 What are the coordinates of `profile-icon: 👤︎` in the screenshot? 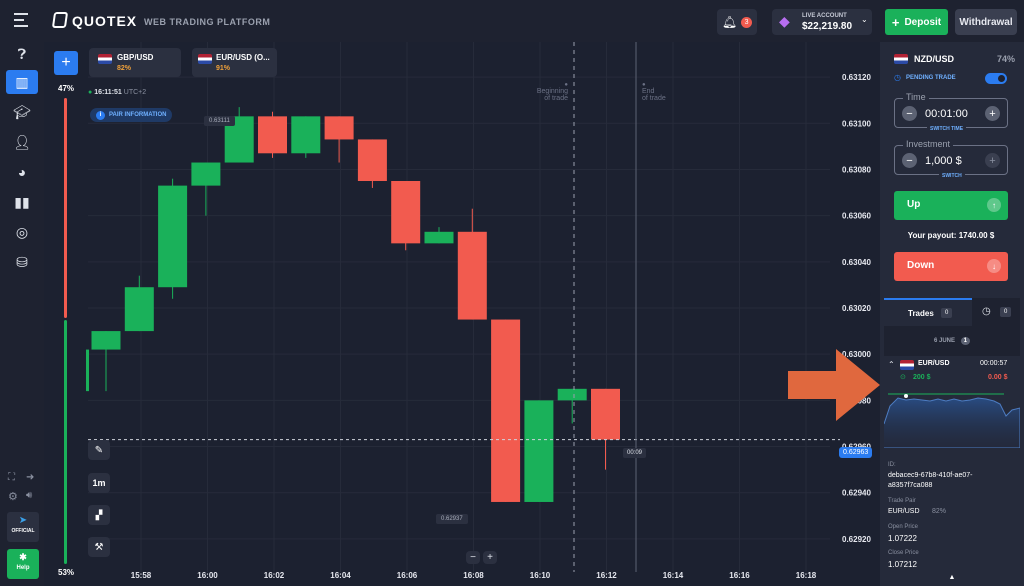 It's located at (22, 141).